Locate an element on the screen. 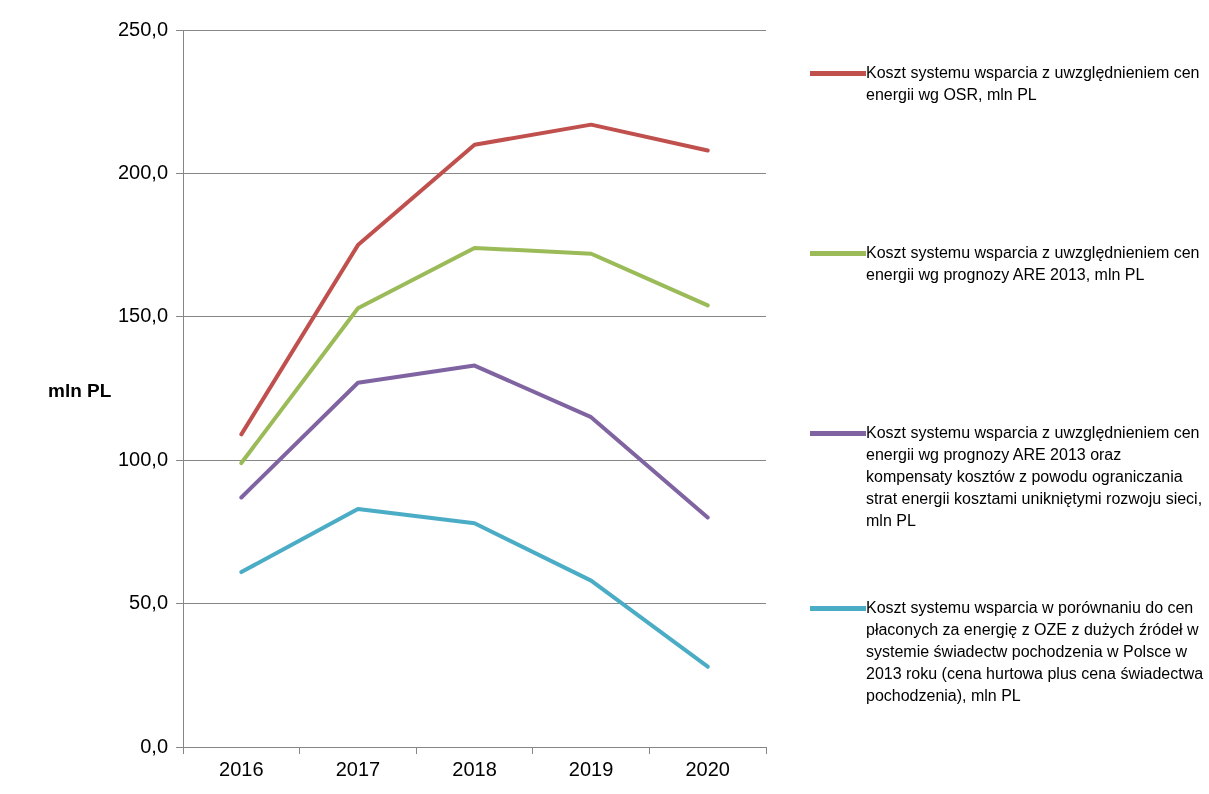  x-tick-label: 2020 is located at coordinates (707, 768).